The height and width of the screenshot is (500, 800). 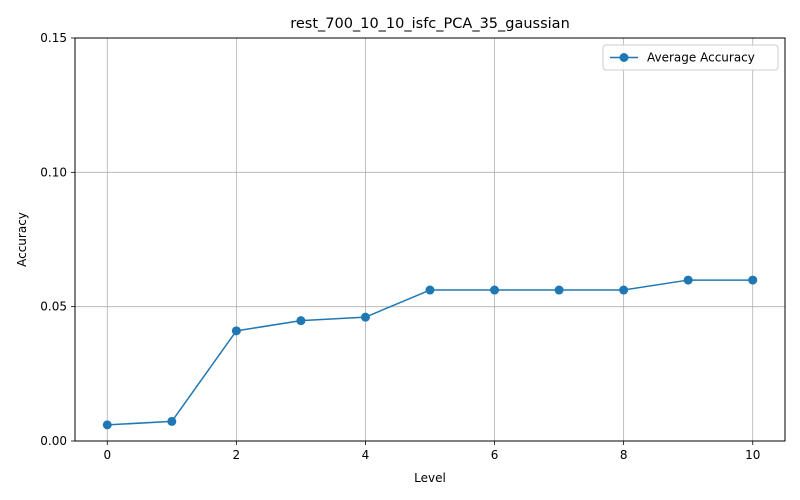 I want to click on legend-label: Average Accuracy, so click(x=701, y=58).